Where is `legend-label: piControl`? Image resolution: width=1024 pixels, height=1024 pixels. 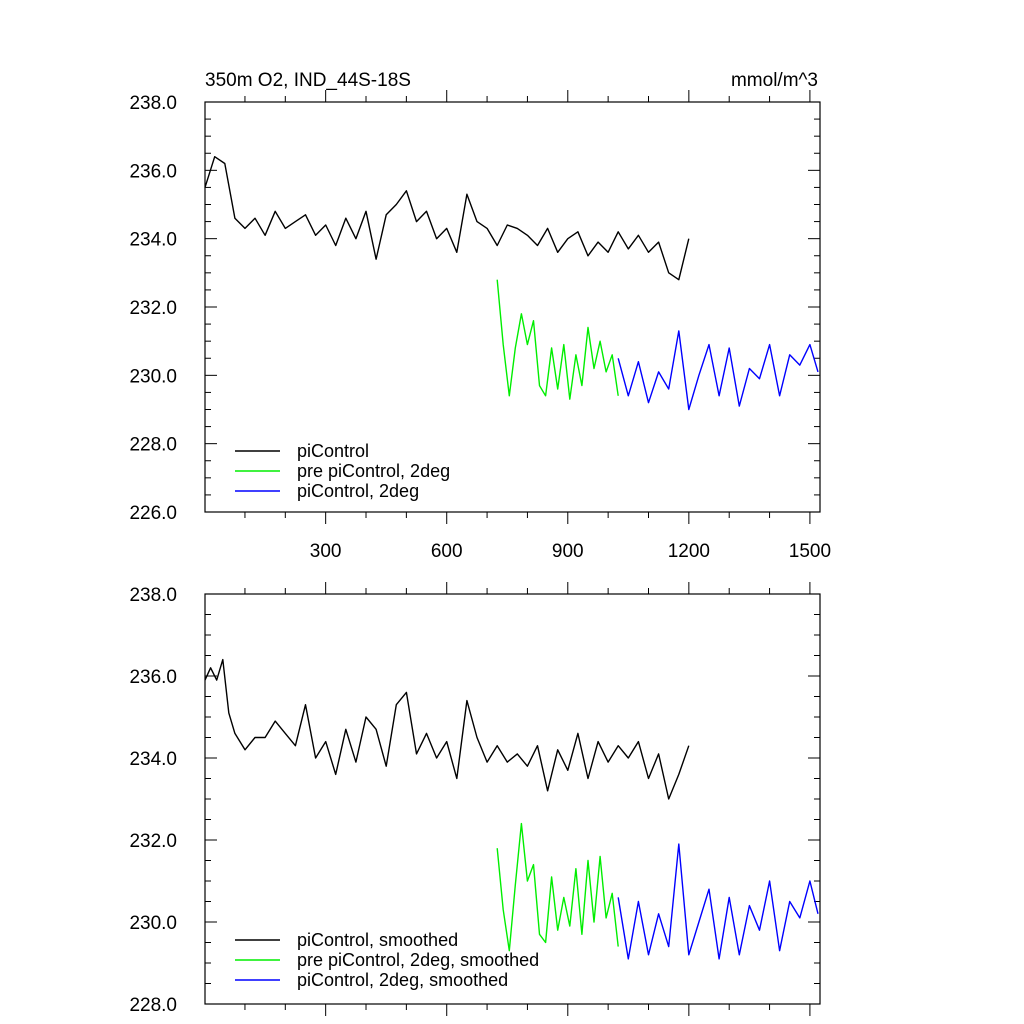 legend-label: piControl is located at coordinates (333, 451).